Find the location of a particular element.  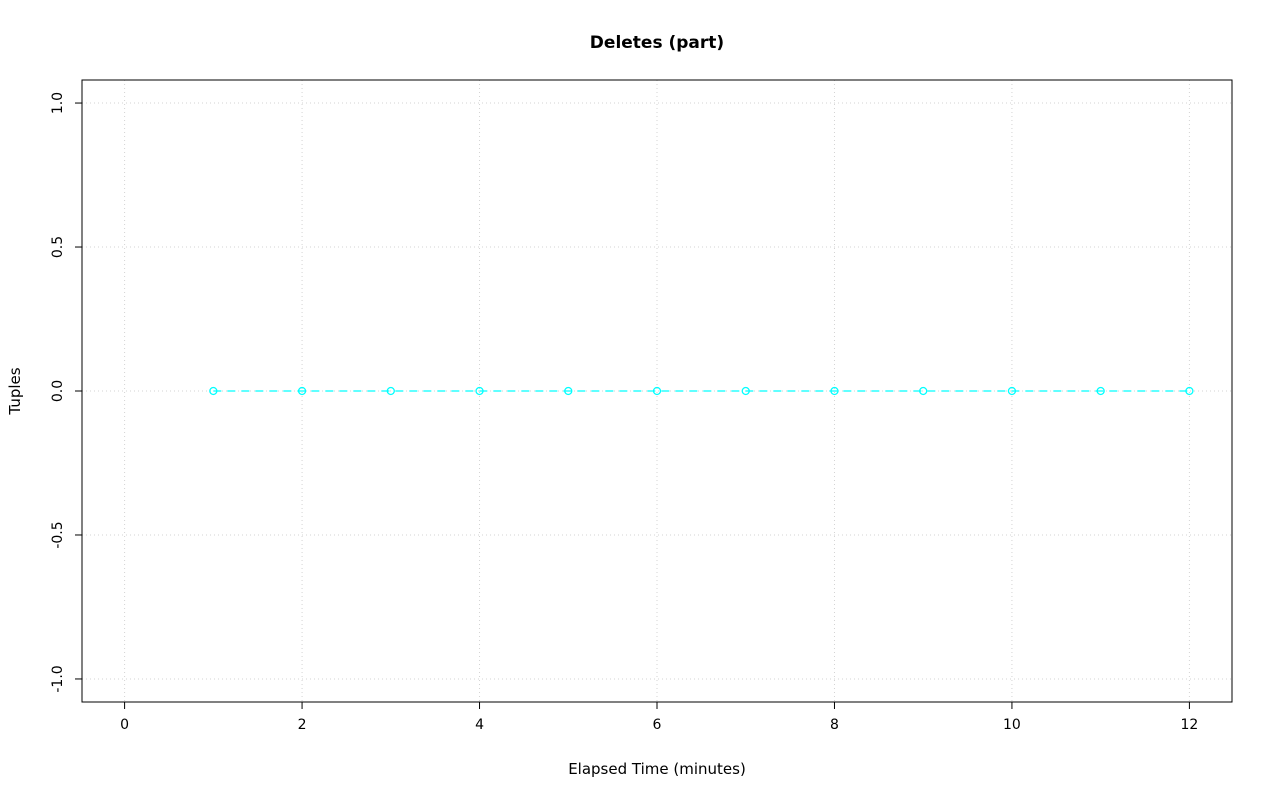

y-axis-label: Tuples is located at coordinates (15, 391).